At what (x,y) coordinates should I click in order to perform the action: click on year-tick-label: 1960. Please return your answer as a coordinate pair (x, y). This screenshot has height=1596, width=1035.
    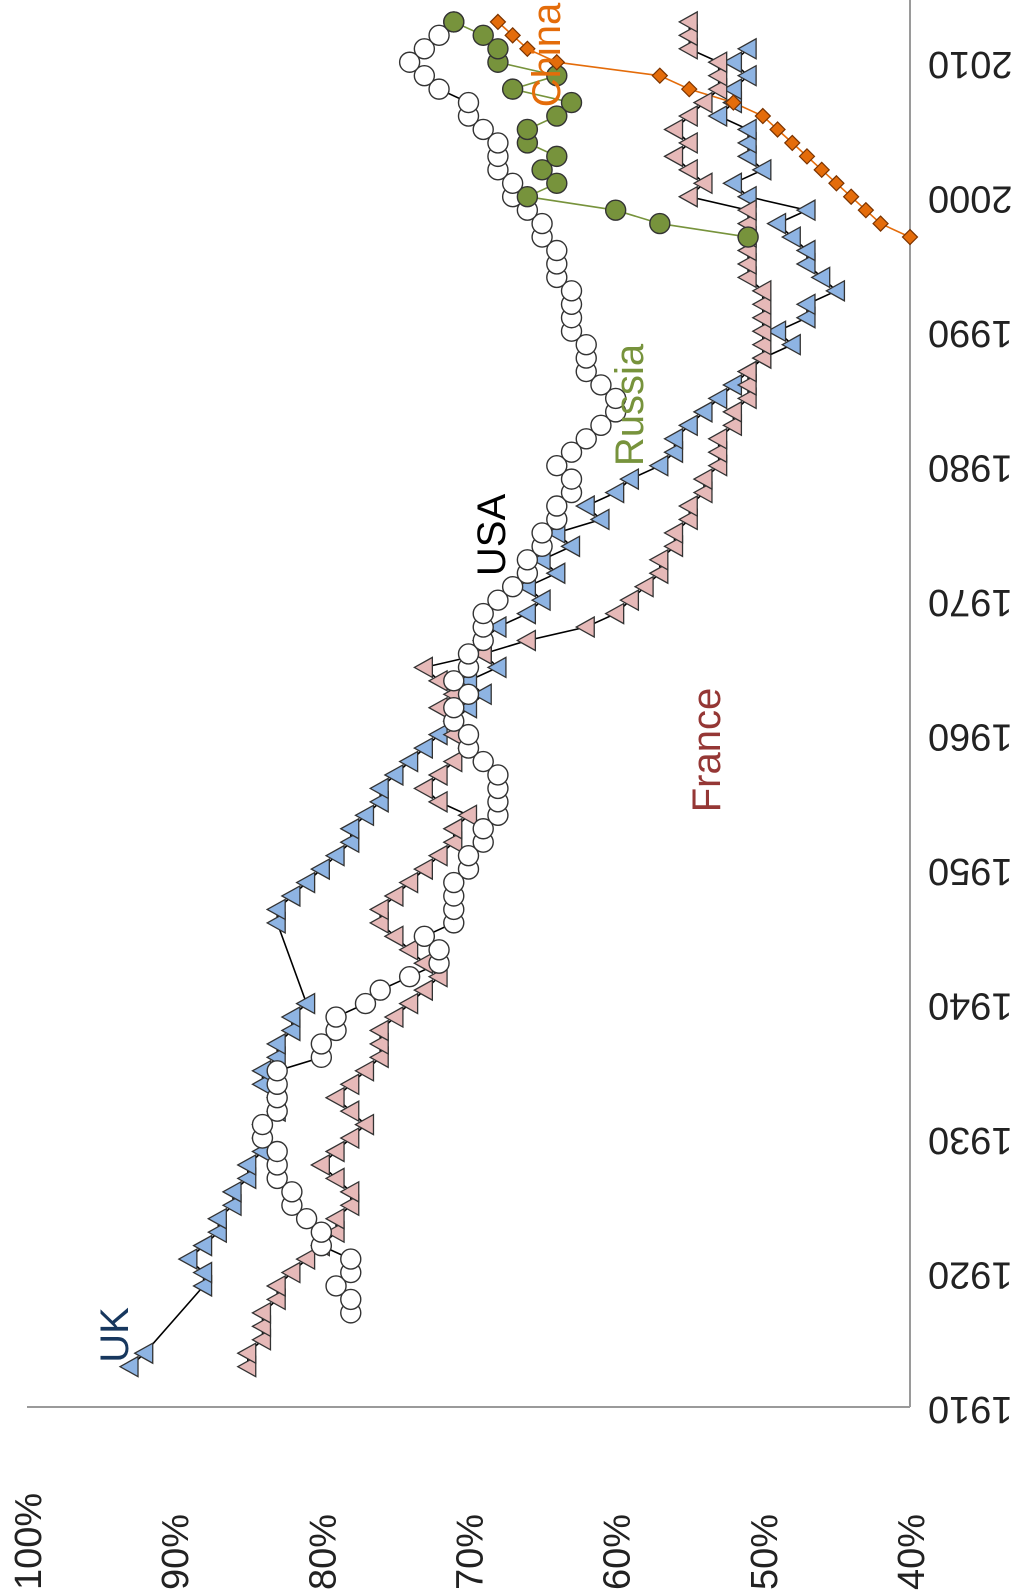
    Looking at the image, I should click on (970, 737).